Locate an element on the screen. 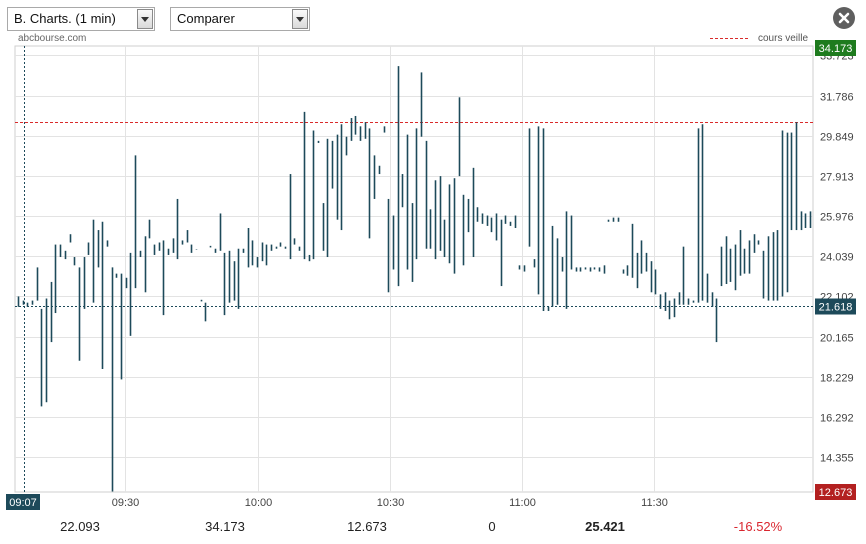 The height and width of the screenshot is (544, 866). previous-close-legend-swatch is located at coordinates (729, 38).